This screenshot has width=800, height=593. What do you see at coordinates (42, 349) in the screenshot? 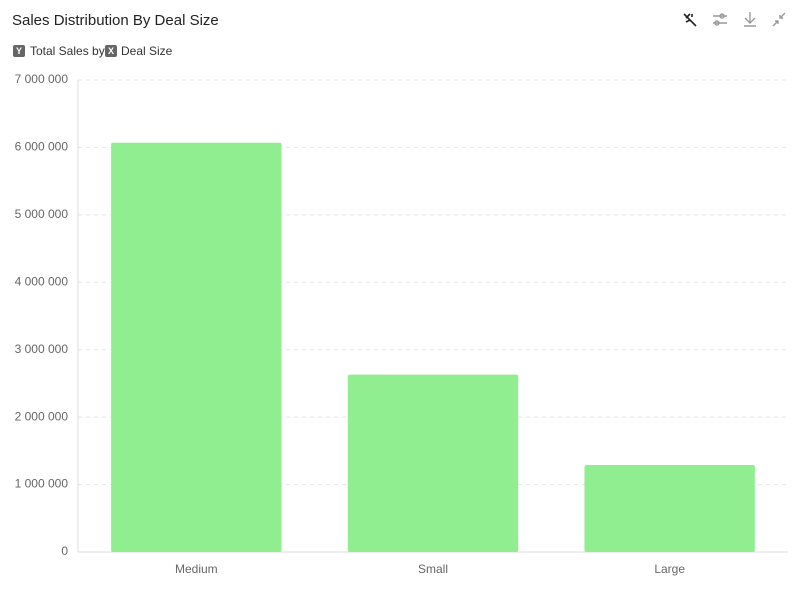
I see `y-tick-label: 3 000 000` at bounding box center [42, 349].